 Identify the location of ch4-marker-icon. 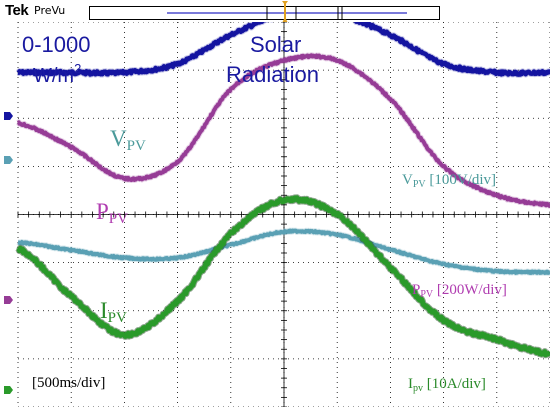
(8, 390).